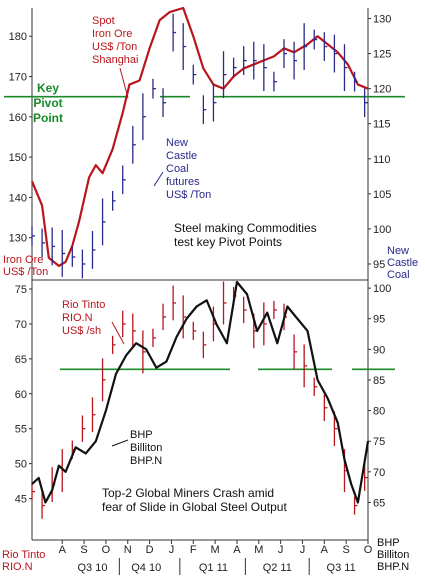 Image resolution: width=425 pixels, height=577 pixels. Describe the element at coordinates (141, 435) in the screenshot. I see `bhp-series-label: BHP` at that location.